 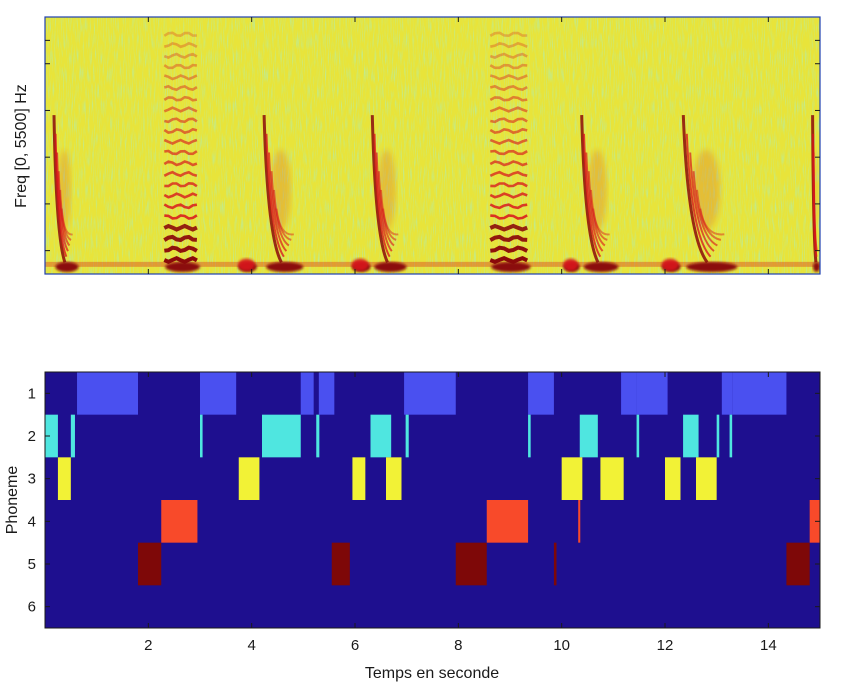 What do you see at coordinates (665, 645) in the screenshot?
I see `phoneme-x-tick-label: 12` at bounding box center [665, 645].